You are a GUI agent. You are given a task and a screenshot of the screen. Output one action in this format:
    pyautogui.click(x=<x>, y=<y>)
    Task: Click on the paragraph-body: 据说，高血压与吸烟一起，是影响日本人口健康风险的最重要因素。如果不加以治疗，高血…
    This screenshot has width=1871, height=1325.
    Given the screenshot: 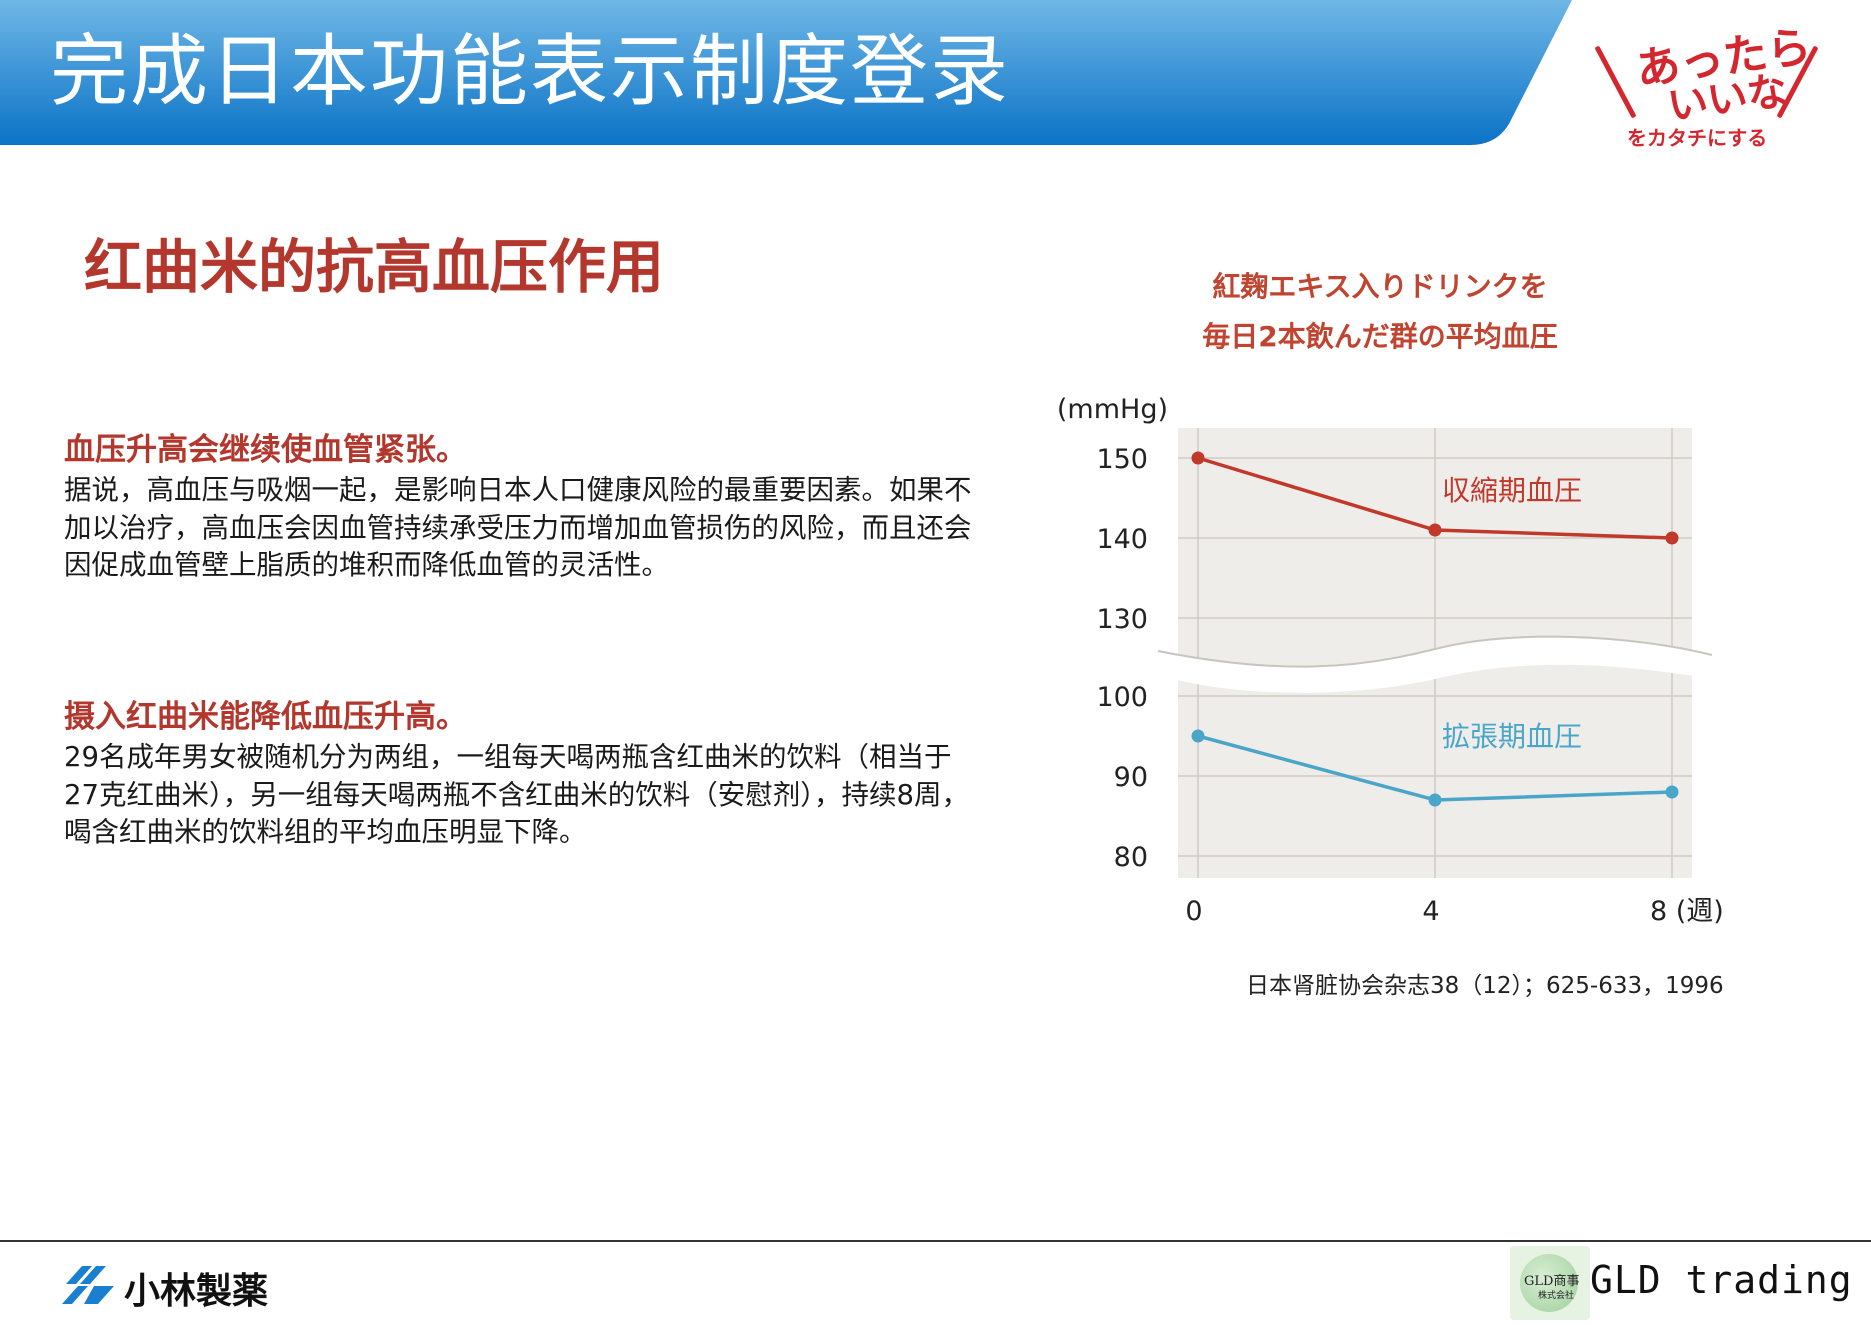 What is the action you would take?
    pyautogui.click(x=518, y=527)
    